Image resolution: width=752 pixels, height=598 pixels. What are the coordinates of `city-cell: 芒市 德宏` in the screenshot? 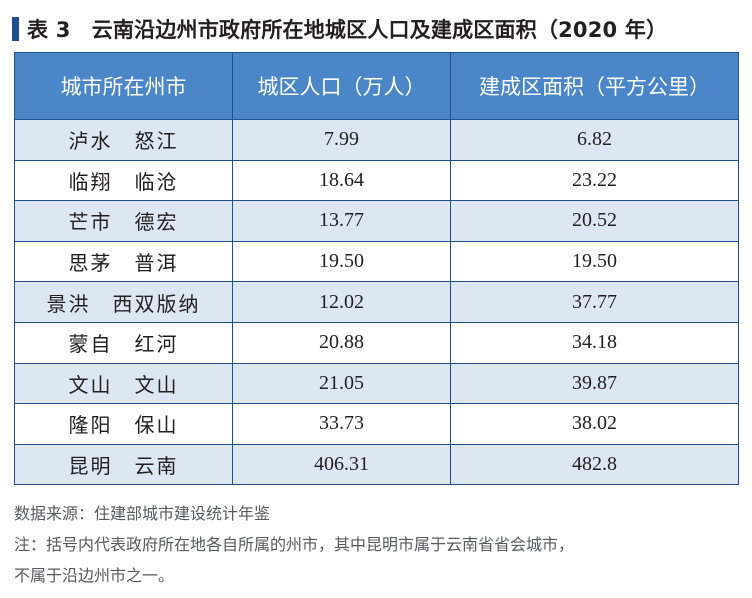 It's located at (123, 221).